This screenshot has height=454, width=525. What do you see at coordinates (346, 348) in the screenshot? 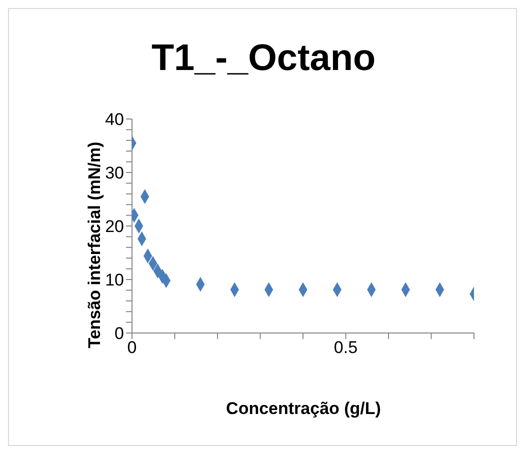
I see `x-tick-label: 0.5` at bounding box center [346, 348].